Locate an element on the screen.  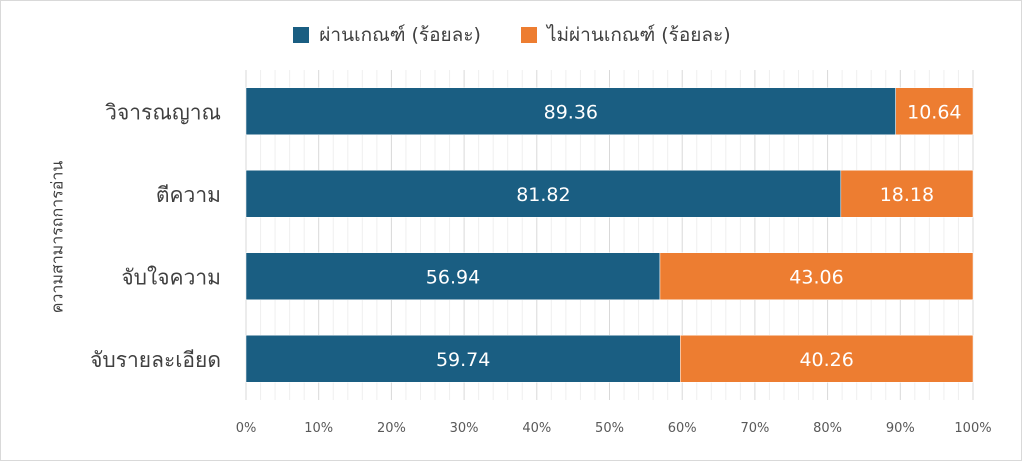
legend-item-fail: ไม่ผ่านเกณฑ์ (ร้อยละ) is located at coordinates (625, 35).